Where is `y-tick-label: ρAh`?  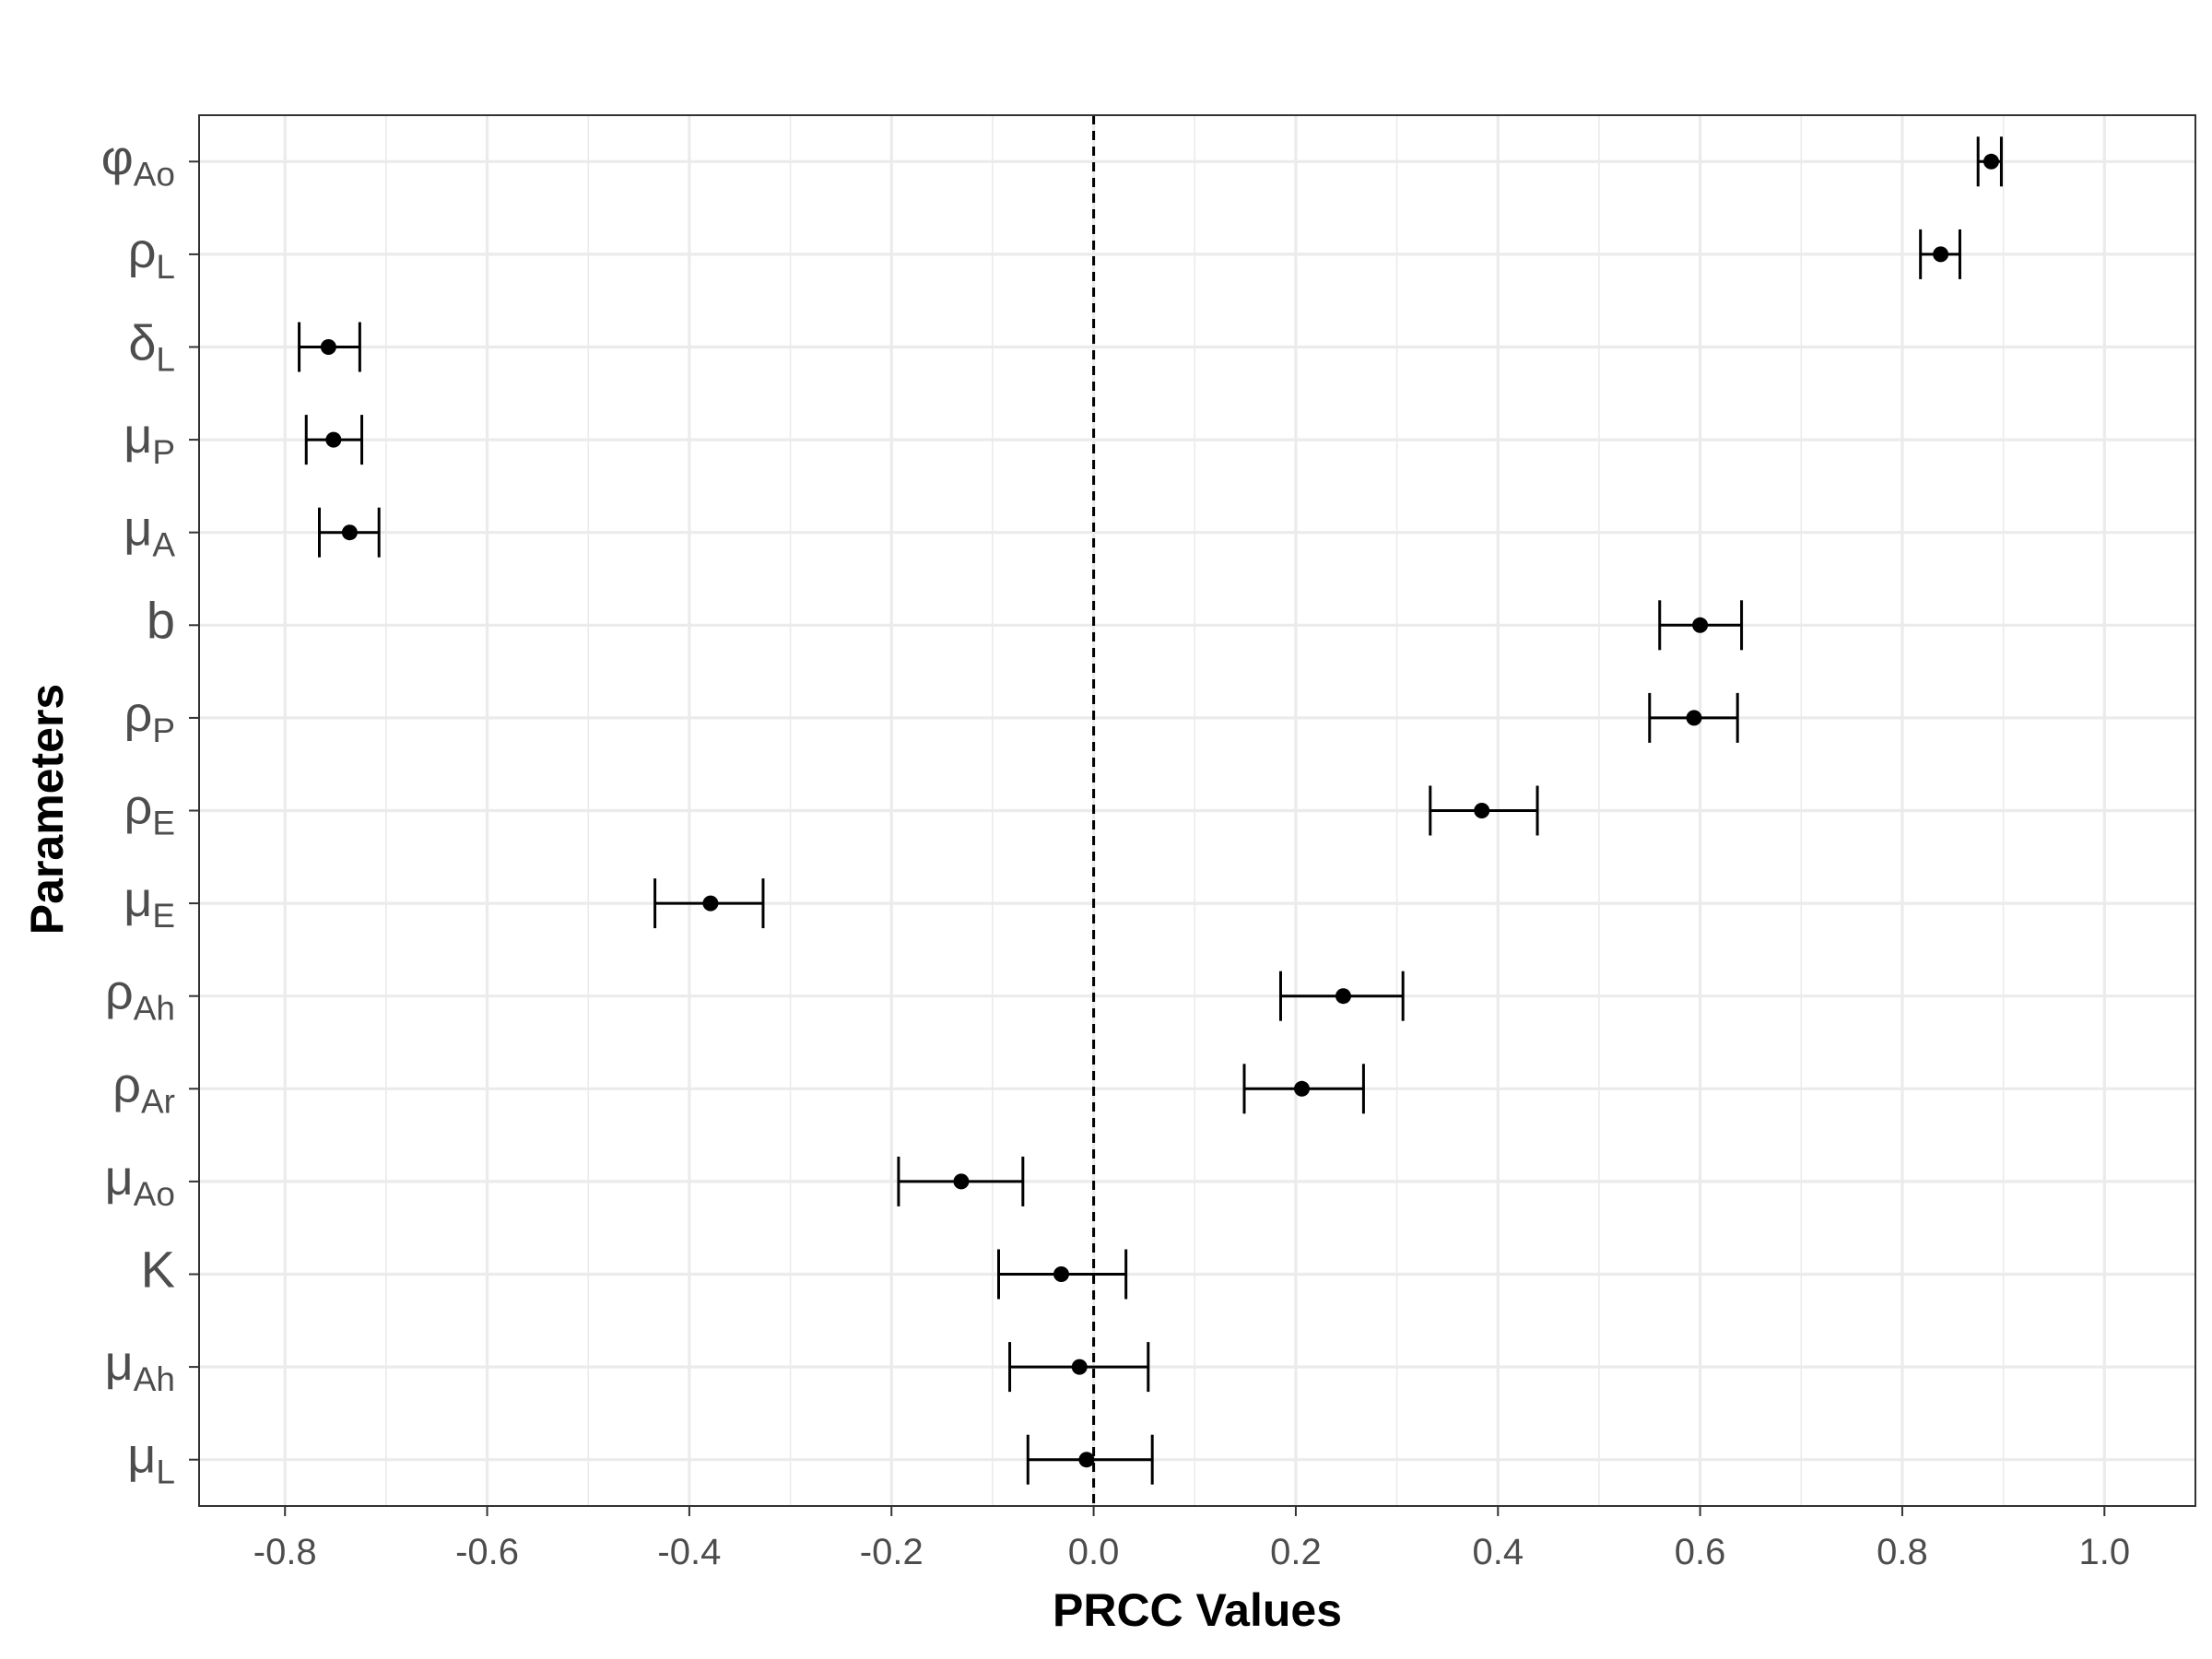
y-tick-label: ρAh is located at coordinates (140, 996).